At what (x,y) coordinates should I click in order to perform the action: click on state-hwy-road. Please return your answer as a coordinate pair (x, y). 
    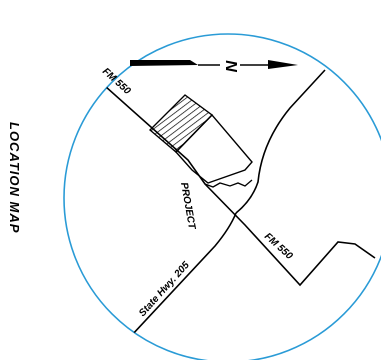
    Looking at the image, I should click on (177, 281).